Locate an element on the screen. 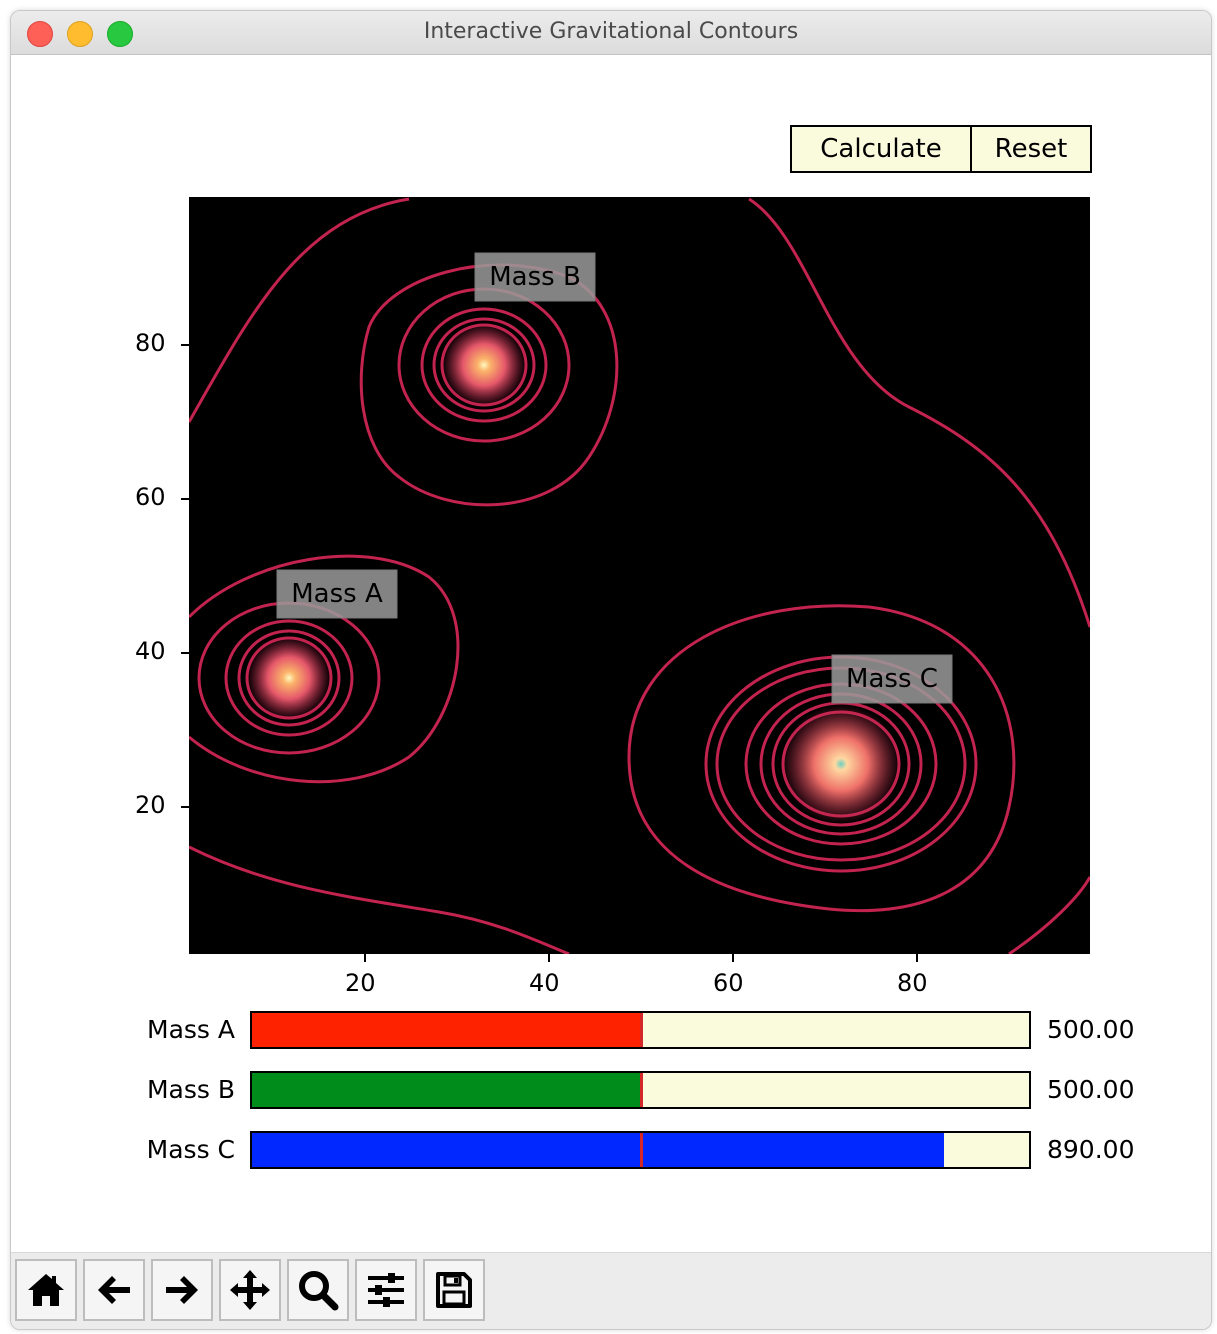 The height and width of the screenshot is (1334, 1217). x-tick-label: 60 is located at coordinates (728, 983).